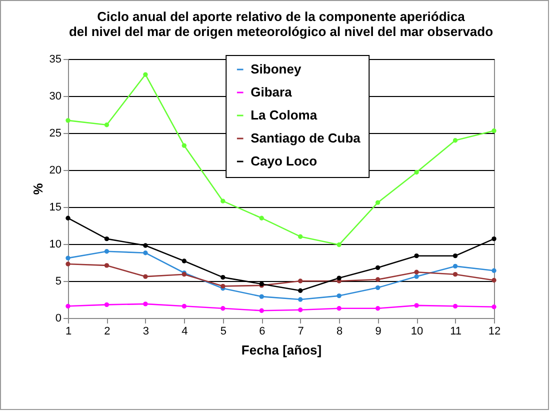 This screenshot has width=551, height=412. What do you see at coordinates (55, 208) in the screenshot?
I see `y-tick-label: 15` at bounding box center [55, 208].